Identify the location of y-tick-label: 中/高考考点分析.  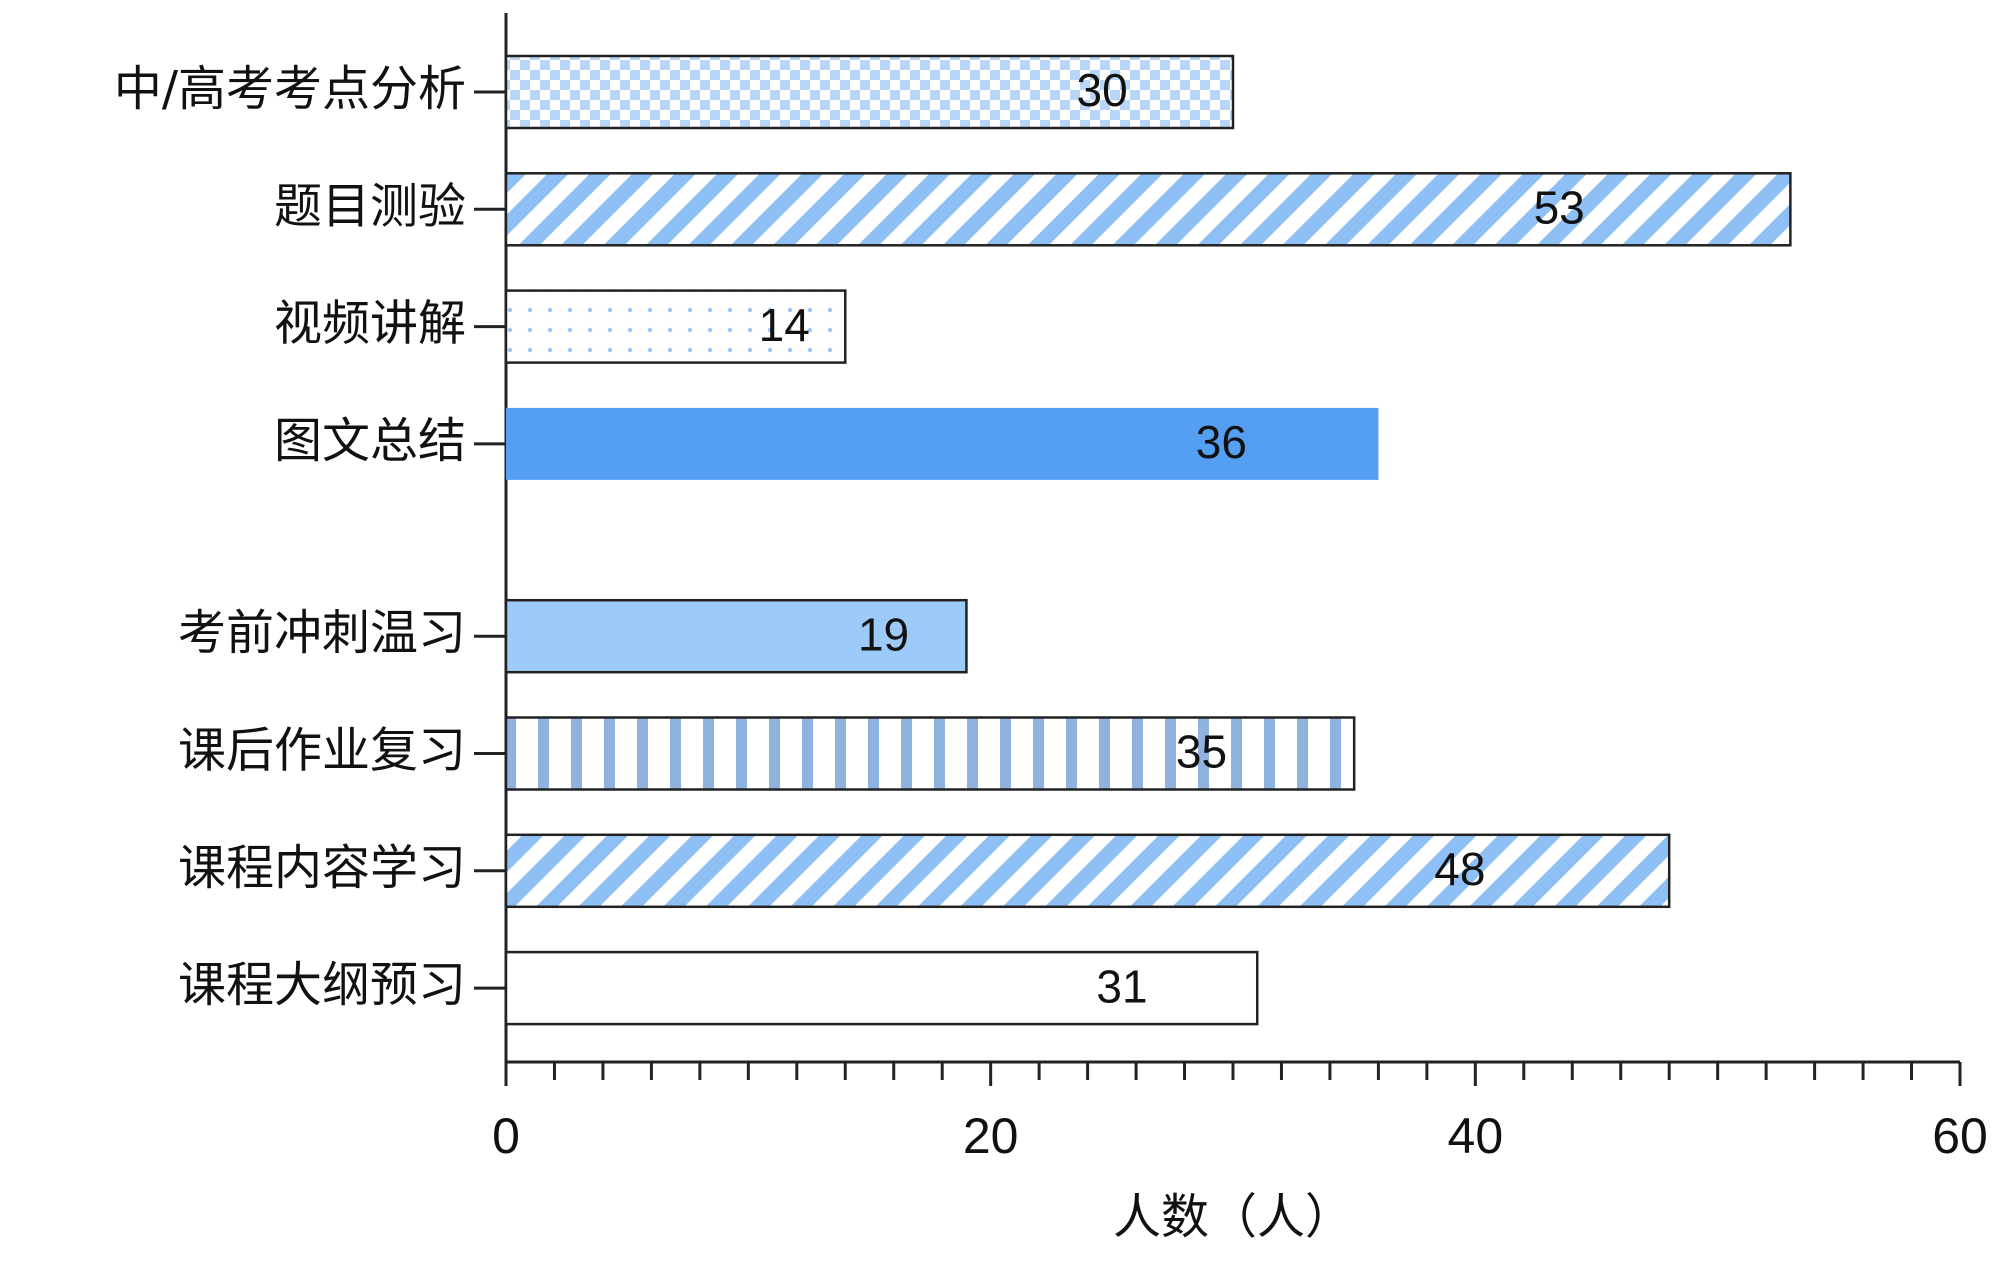
(290, 89).